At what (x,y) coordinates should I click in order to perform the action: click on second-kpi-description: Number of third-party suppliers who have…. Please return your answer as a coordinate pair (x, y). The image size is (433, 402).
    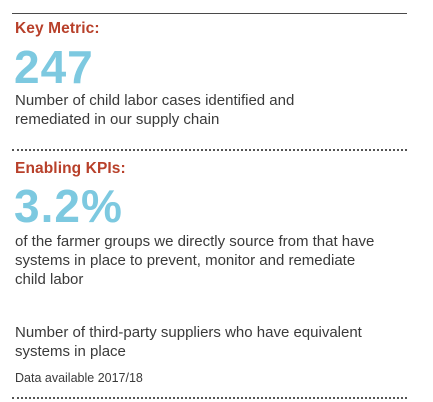
    Looking at the image, I should click on (212, 342).